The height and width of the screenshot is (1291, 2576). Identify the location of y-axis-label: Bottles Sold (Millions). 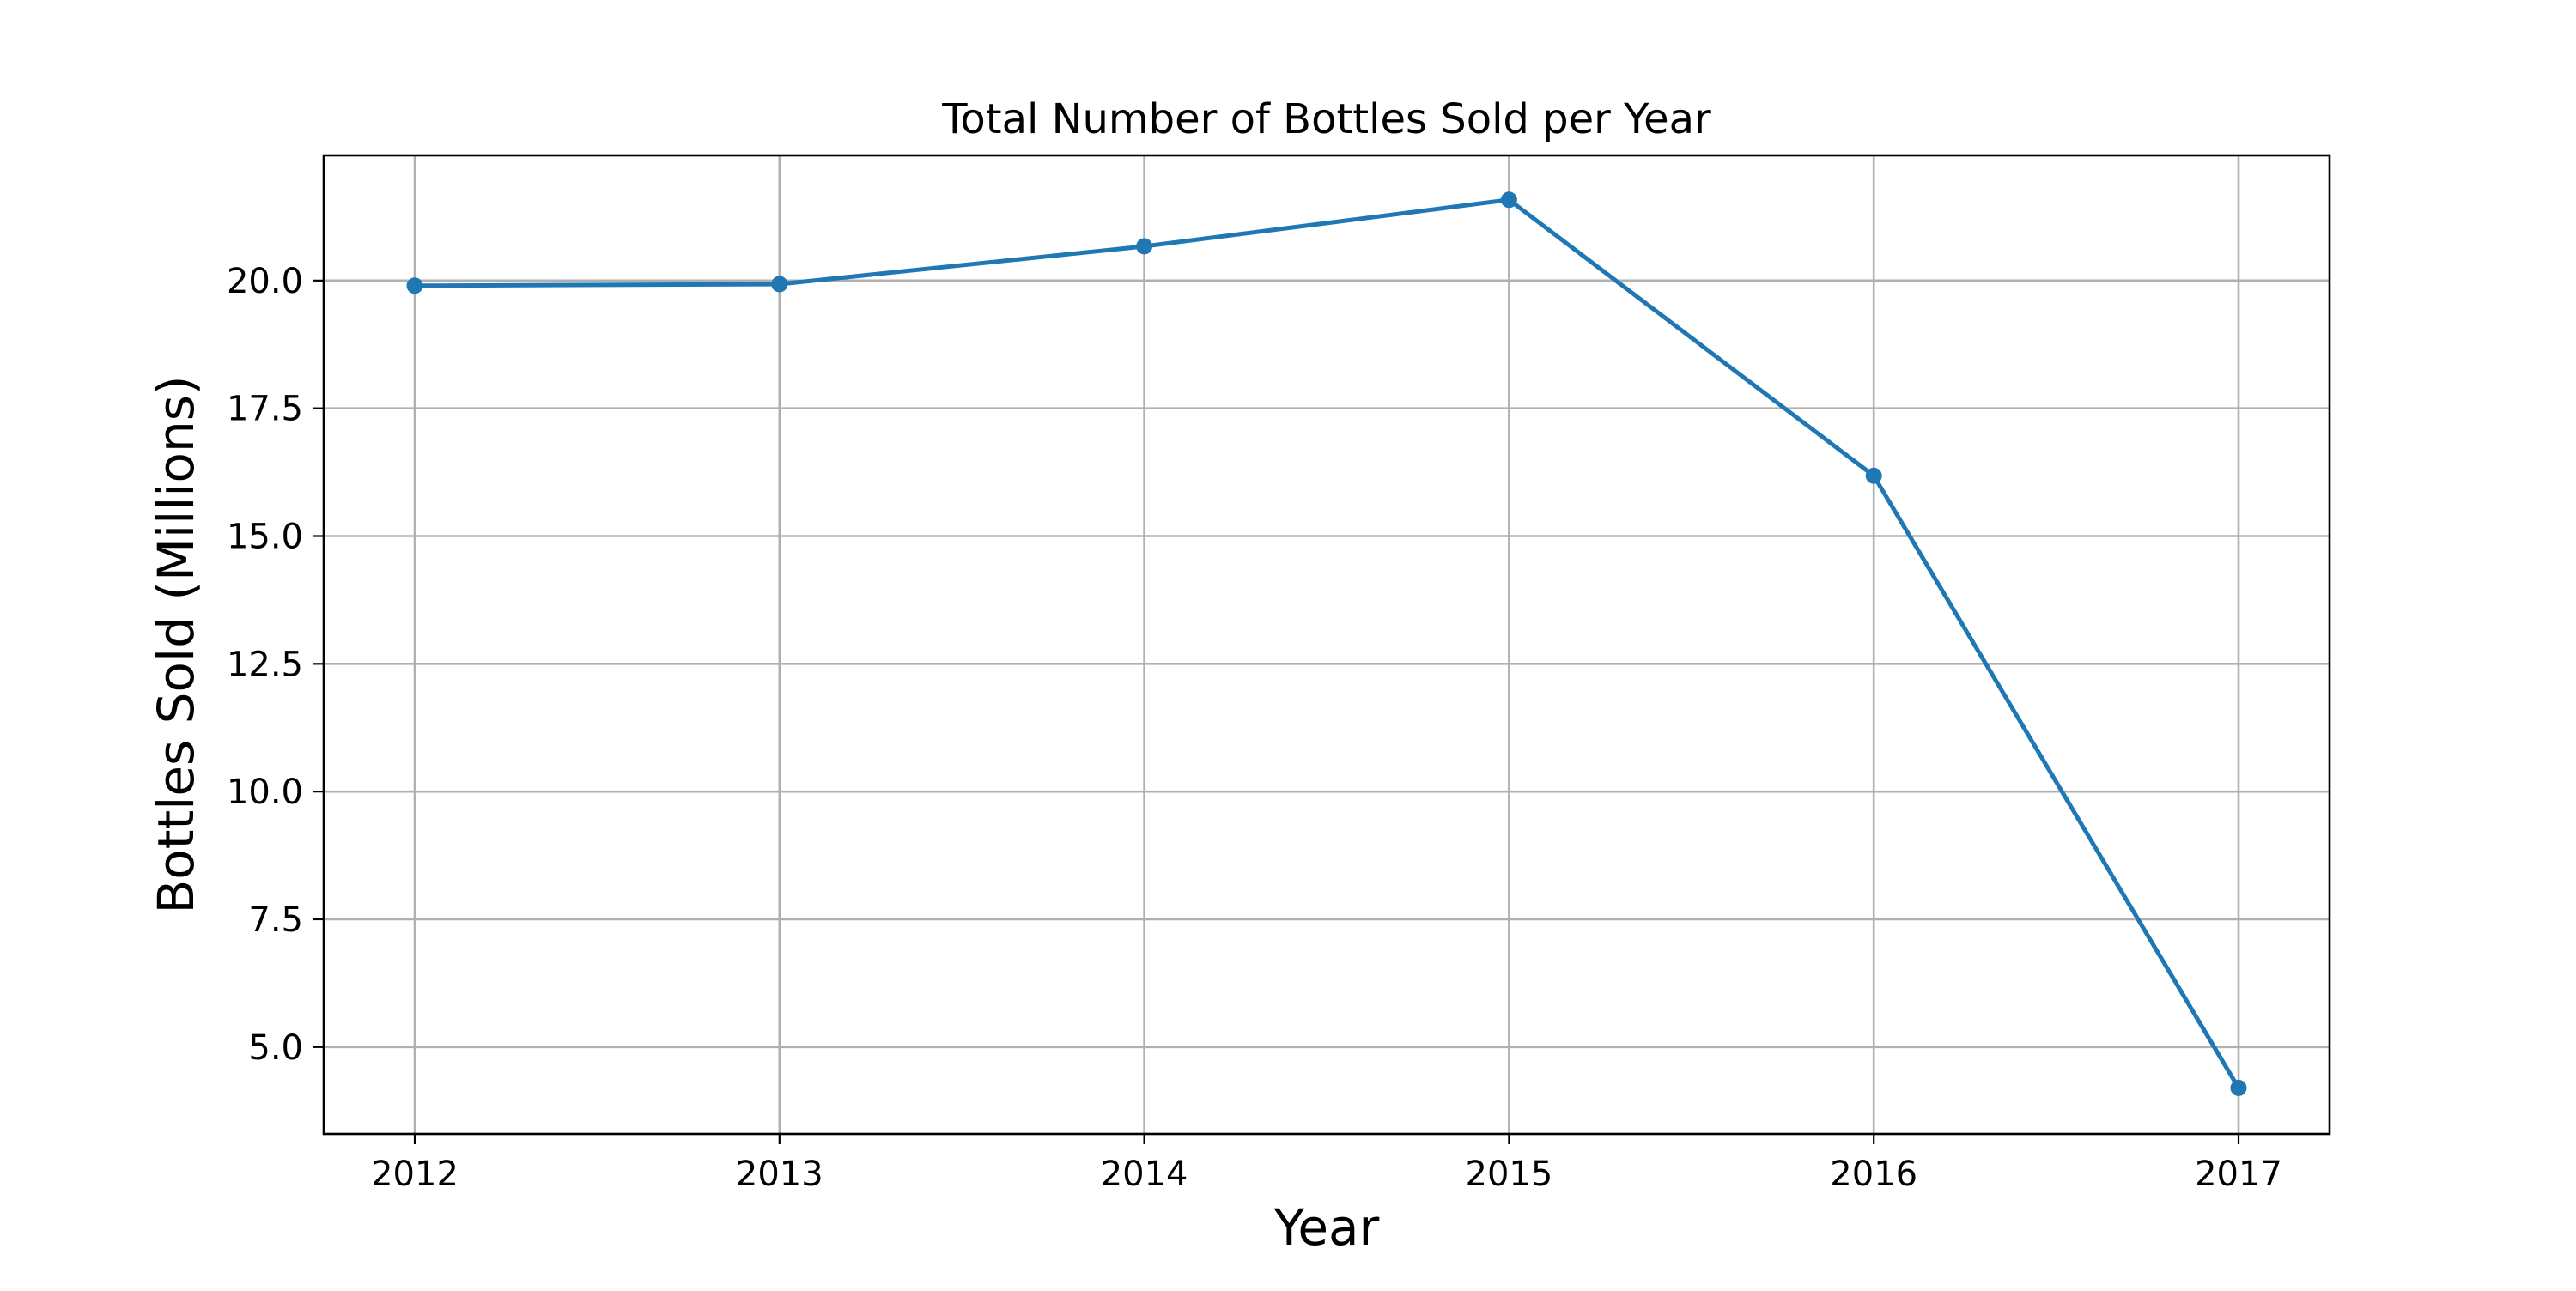
(176, 644).